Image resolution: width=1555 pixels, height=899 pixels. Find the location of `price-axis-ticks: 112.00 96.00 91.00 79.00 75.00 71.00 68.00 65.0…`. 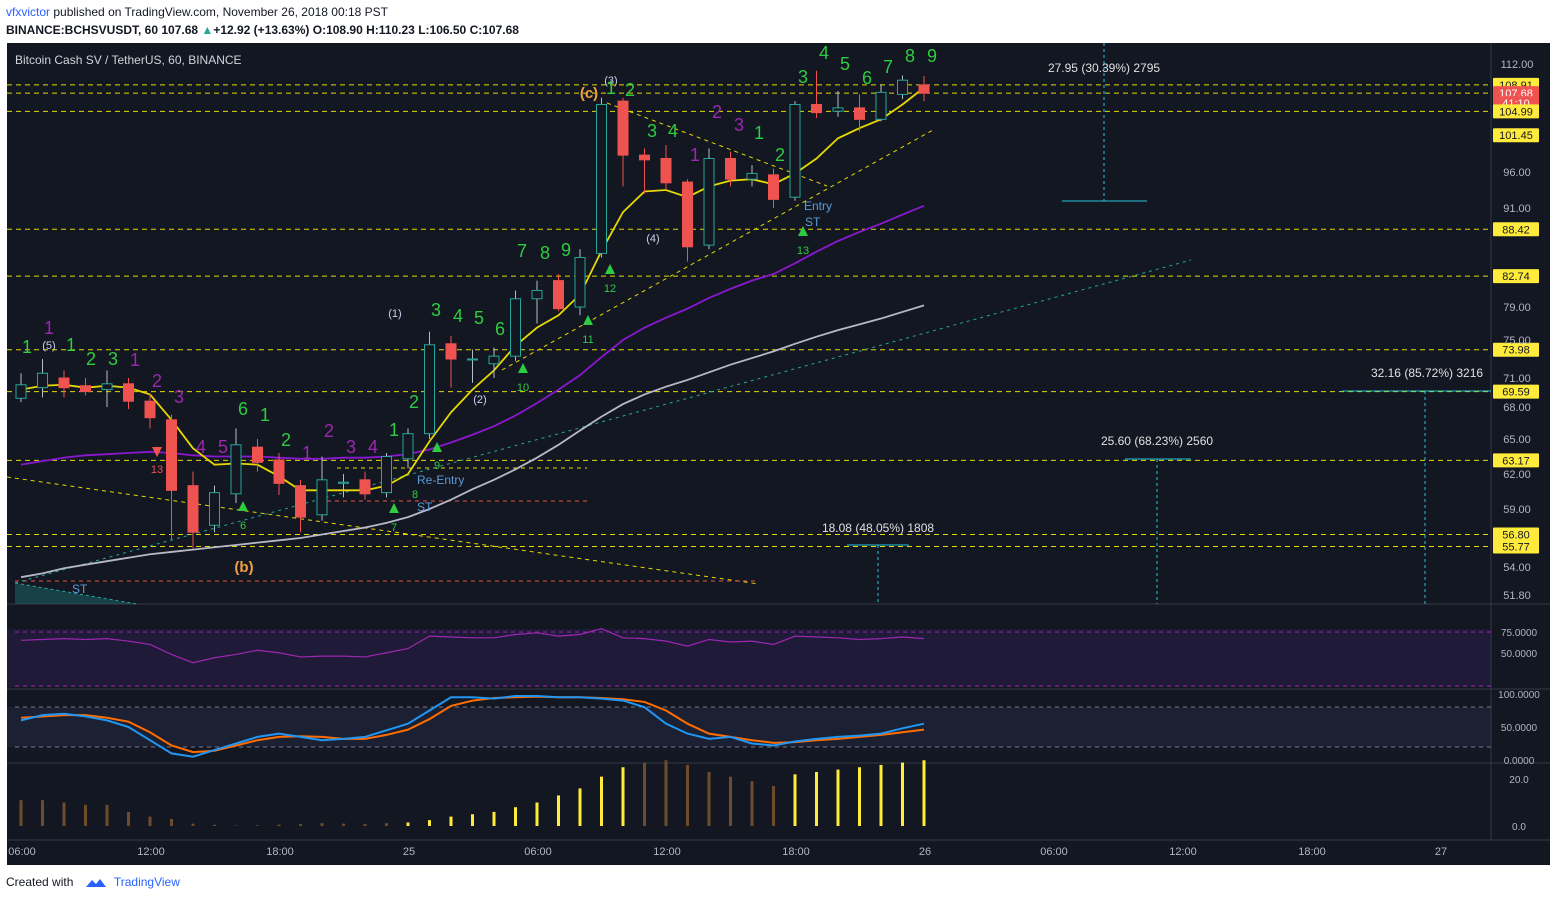

price-axis-ticks: 112.00 96.00 91.00 79.00 75.00 71.00 68.00 65.0… is located at coordinates (1517, 330).